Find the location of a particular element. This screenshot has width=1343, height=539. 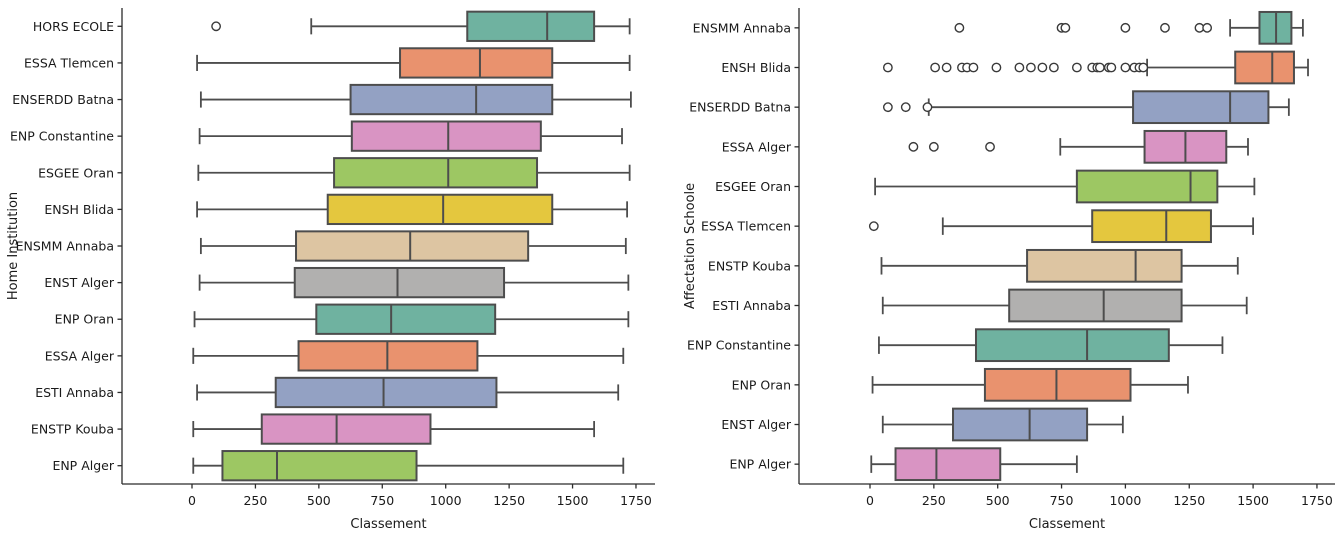

y-axis-label: Home Institution is located at coordinates (13, 246).